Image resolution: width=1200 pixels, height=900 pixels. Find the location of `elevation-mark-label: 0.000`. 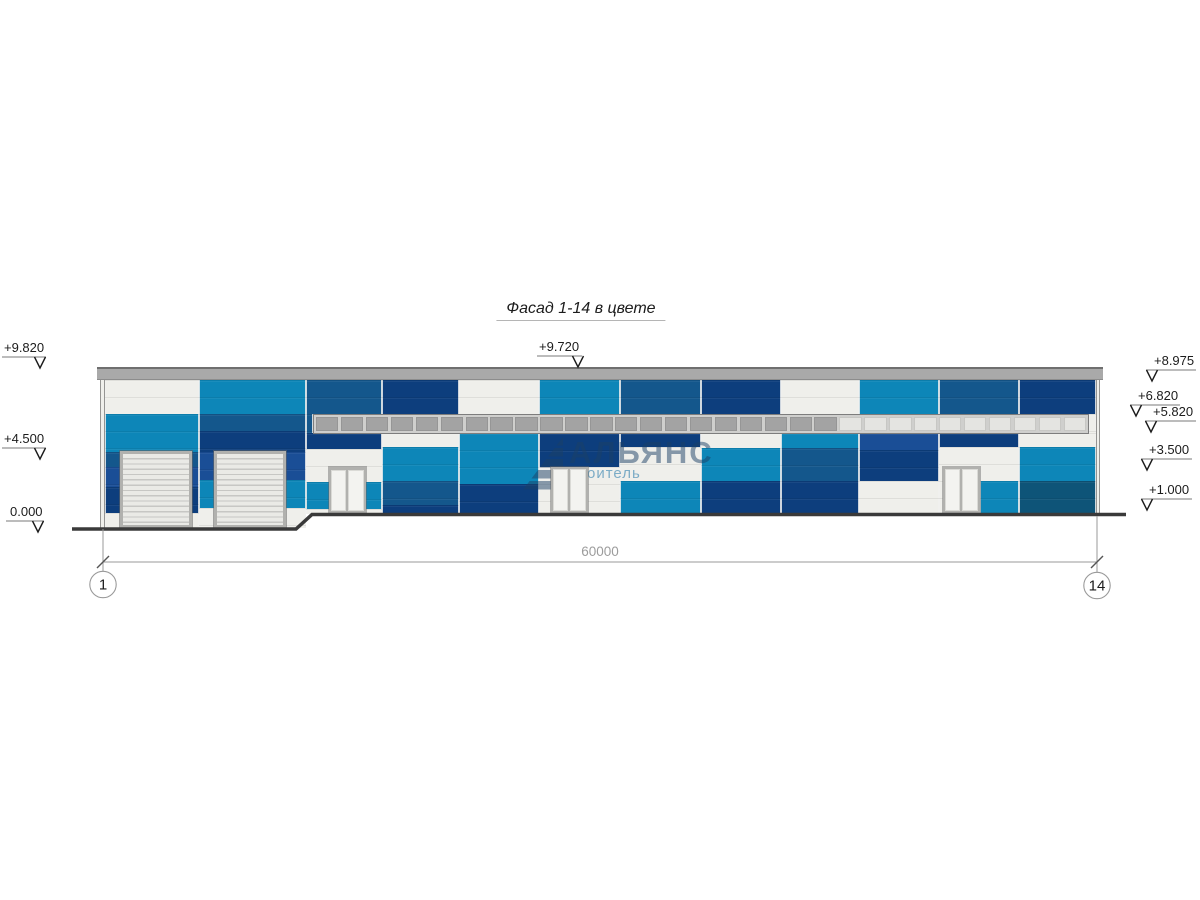

elevation-mark-label: 0.000 is located at coordinates (26, 511).